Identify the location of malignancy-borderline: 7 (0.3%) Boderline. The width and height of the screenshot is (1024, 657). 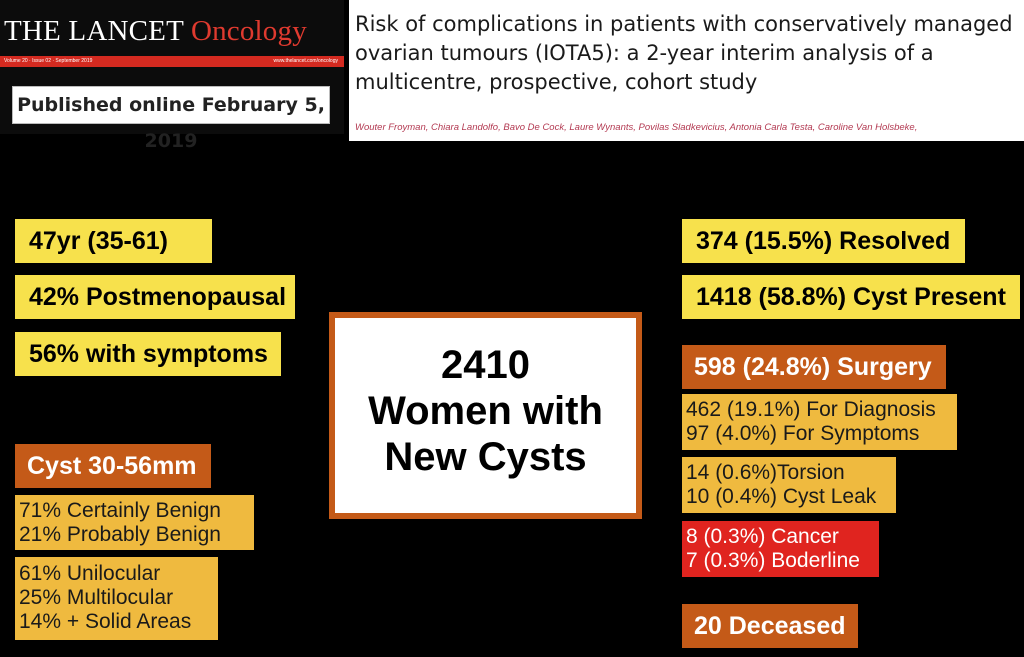
(773, 560).